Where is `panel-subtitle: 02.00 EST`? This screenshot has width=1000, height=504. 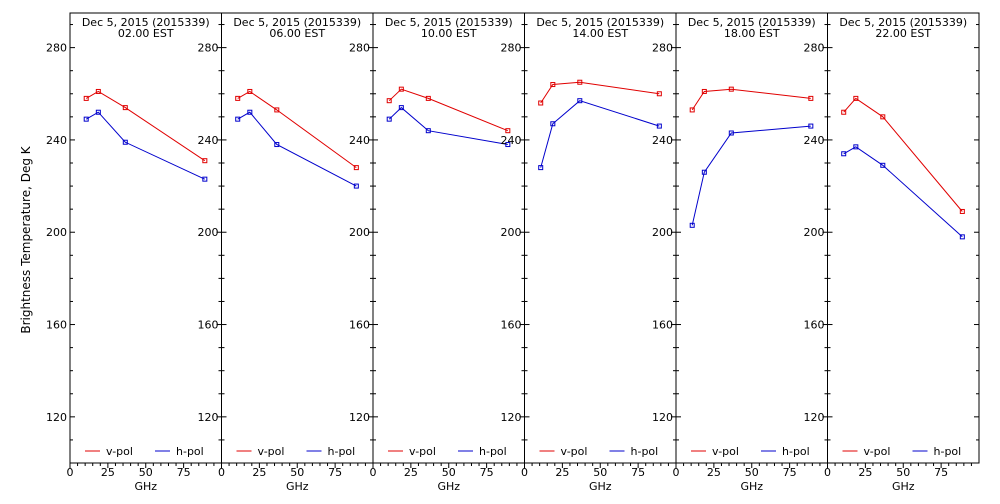 panel-subtitle: 02.00 EST is located at coordinates (146, 33).